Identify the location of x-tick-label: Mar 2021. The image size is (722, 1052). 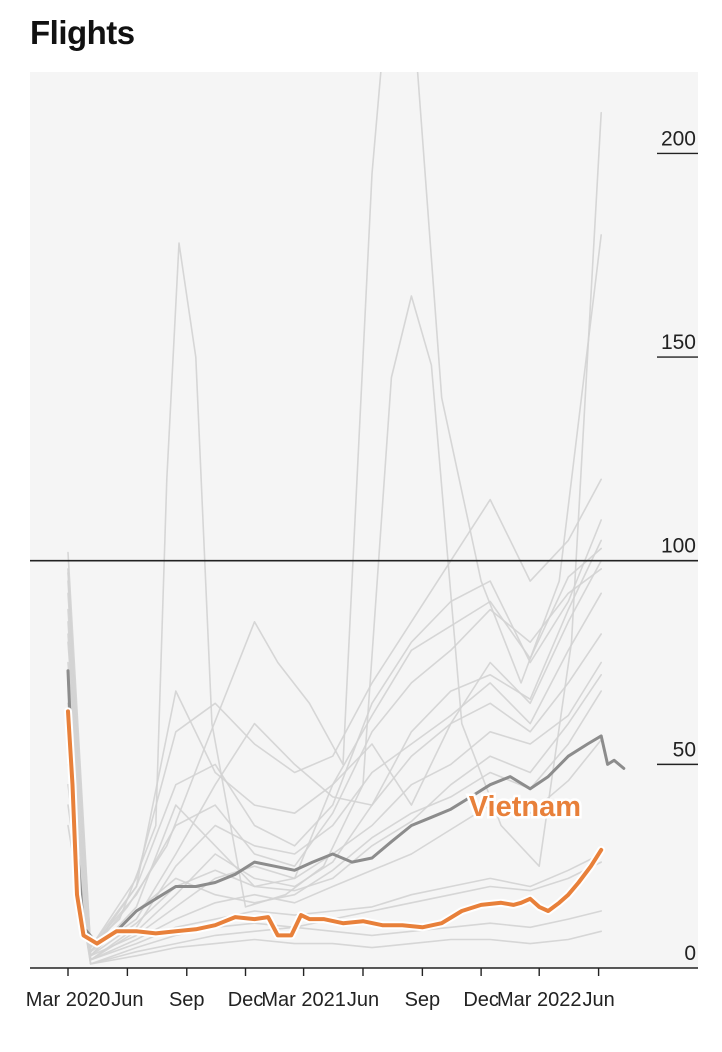
(303, 1000).